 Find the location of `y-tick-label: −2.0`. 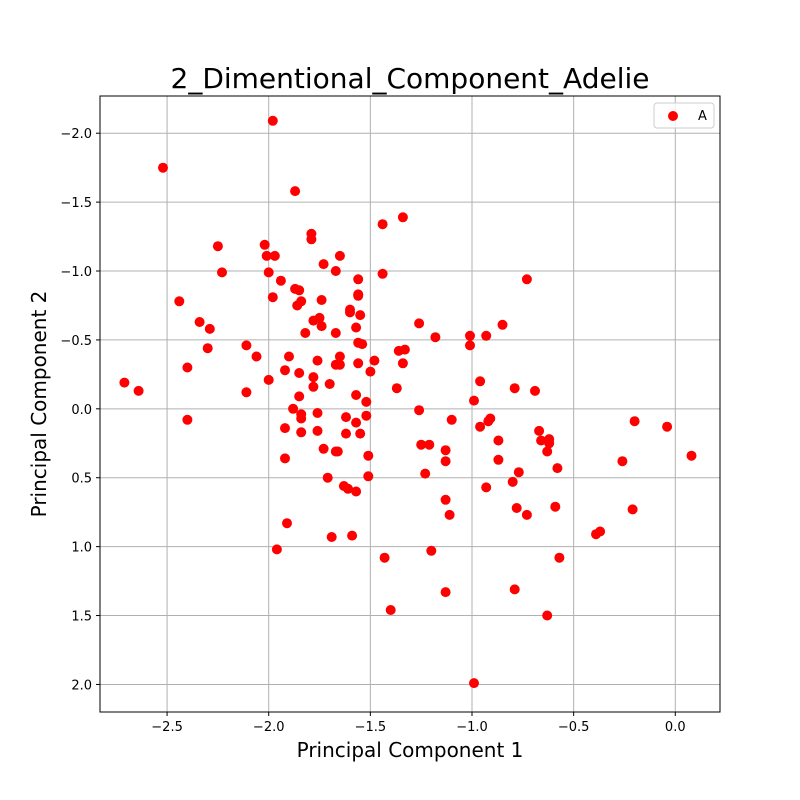

y-tick-label: −2.0 is located at coordinates (76, 134).